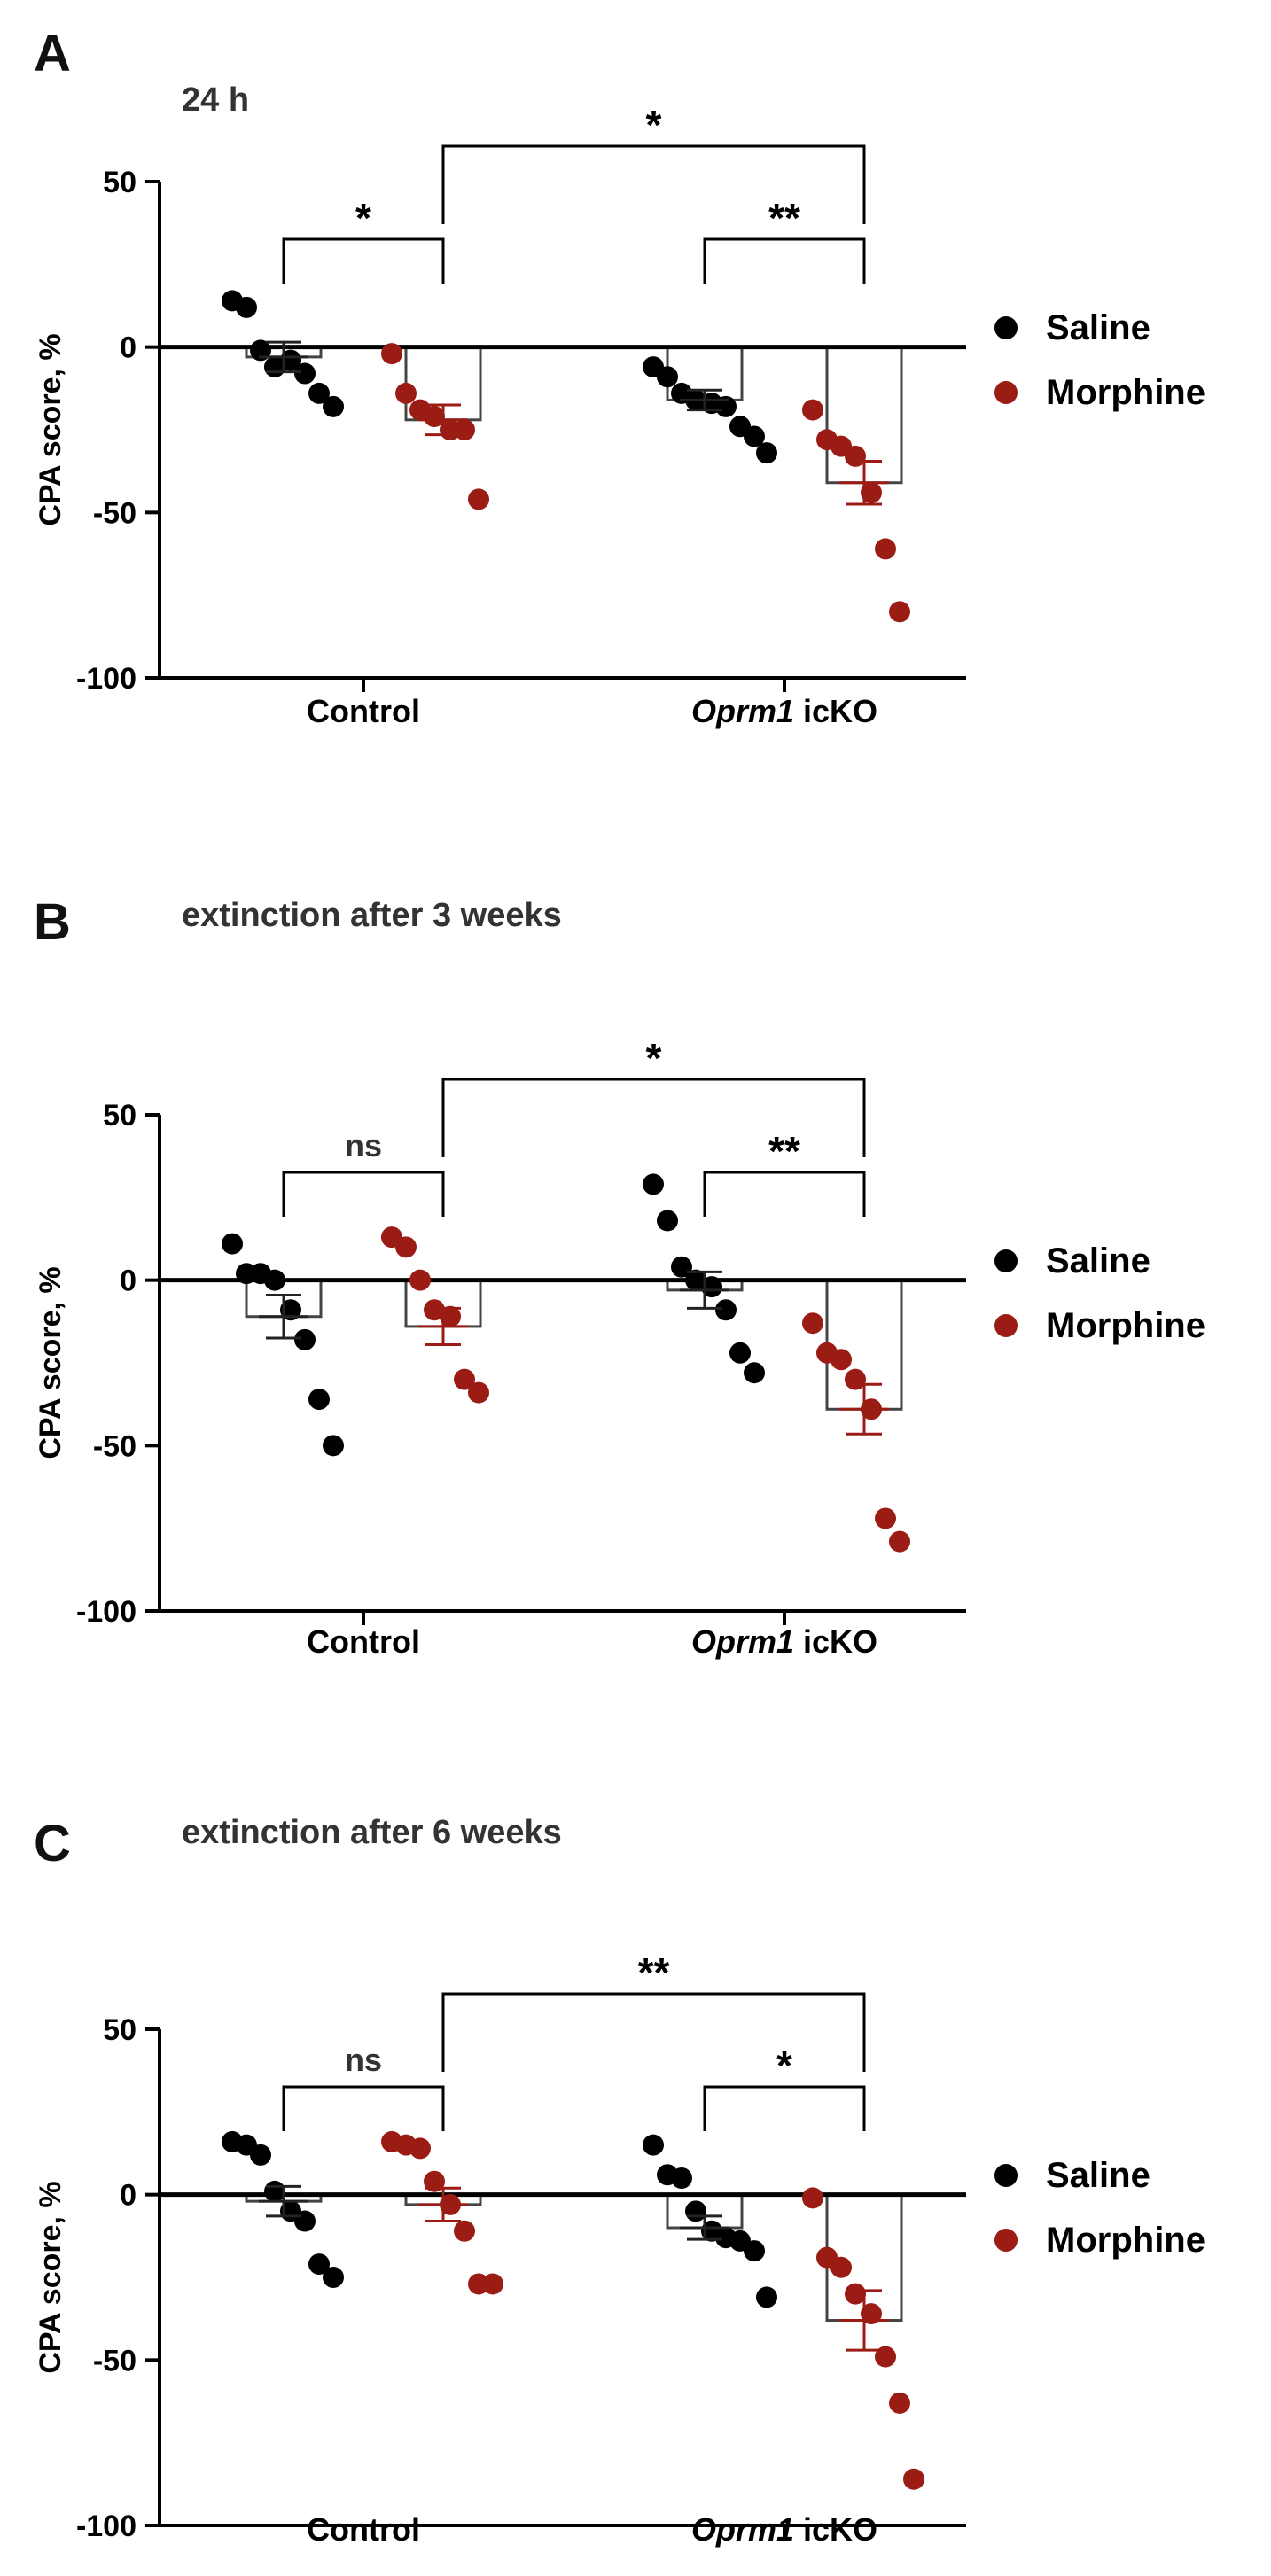 This screenshot has width=1271, height=2576. What do you see at coordinates (52, 1844) in the screenshot?
I see `panel-label: C` at bounding box center [52, 1844].